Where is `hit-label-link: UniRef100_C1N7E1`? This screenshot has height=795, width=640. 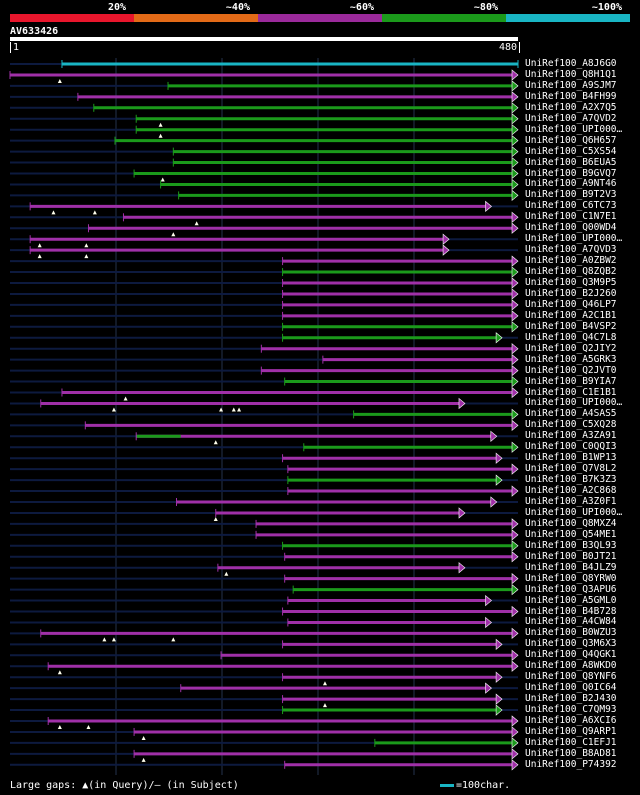 hit-label-link: UniRef100_C1N7E1 is located at coordinates (571, 217).